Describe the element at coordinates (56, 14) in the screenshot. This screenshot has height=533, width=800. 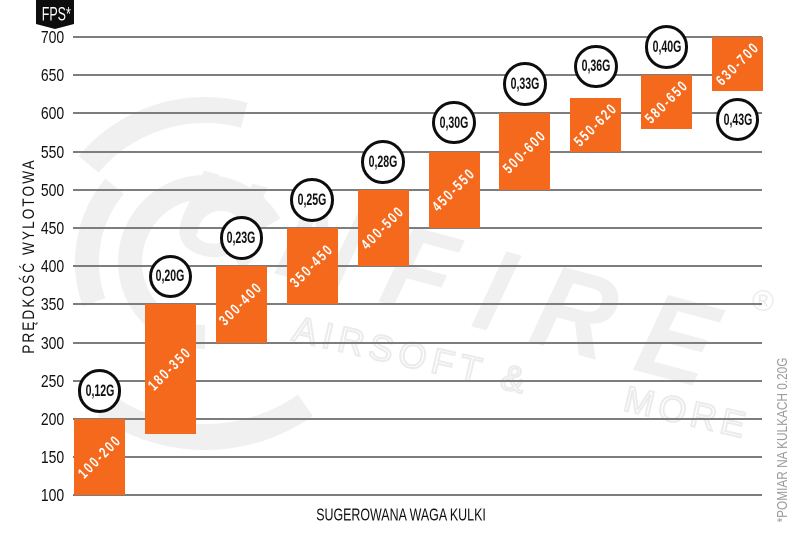
I see `svg-text: FPS*` at that location.